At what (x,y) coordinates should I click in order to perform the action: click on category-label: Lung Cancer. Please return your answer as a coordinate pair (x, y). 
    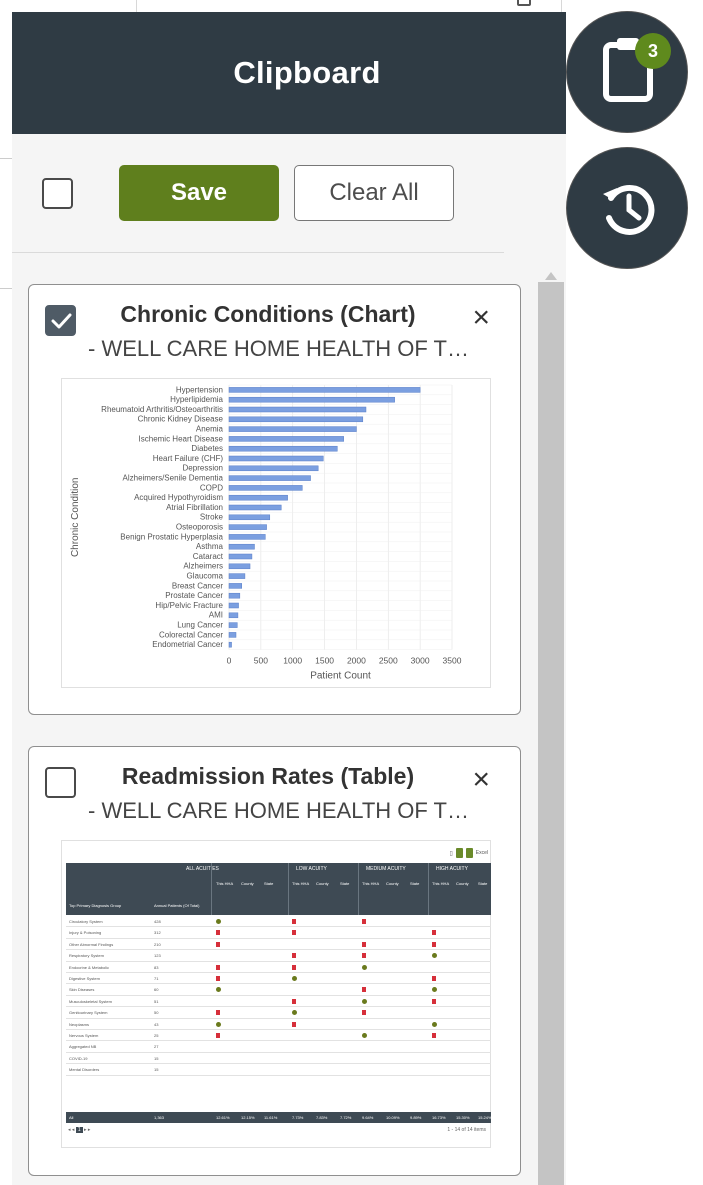
    Looking at the image, I should click on (200, 625).